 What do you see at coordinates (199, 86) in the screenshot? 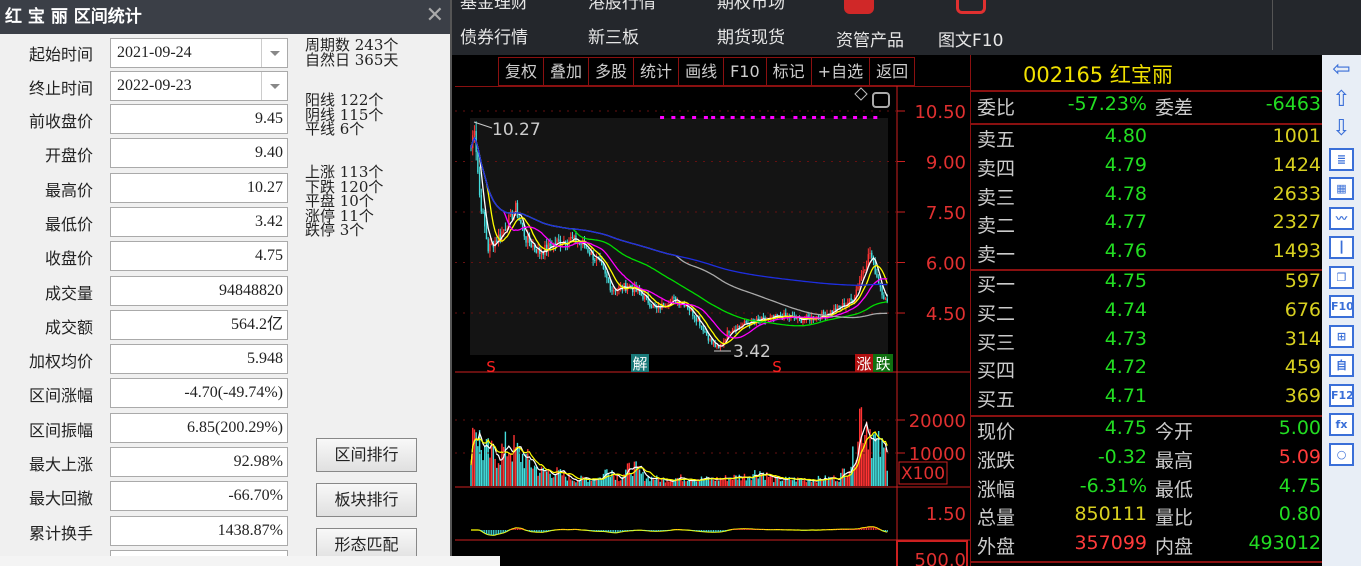
I see `end-time-select: 2022-09-23` at bounding box center [199, 86].